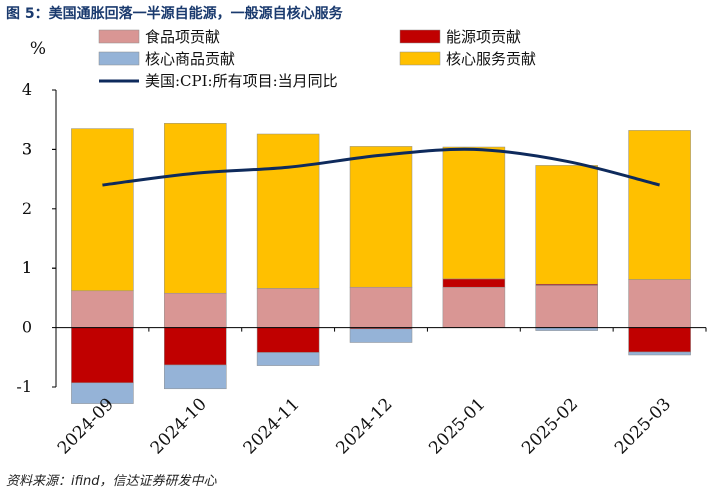  I want to click on bar-2025-01-s1, so click(474, 283).